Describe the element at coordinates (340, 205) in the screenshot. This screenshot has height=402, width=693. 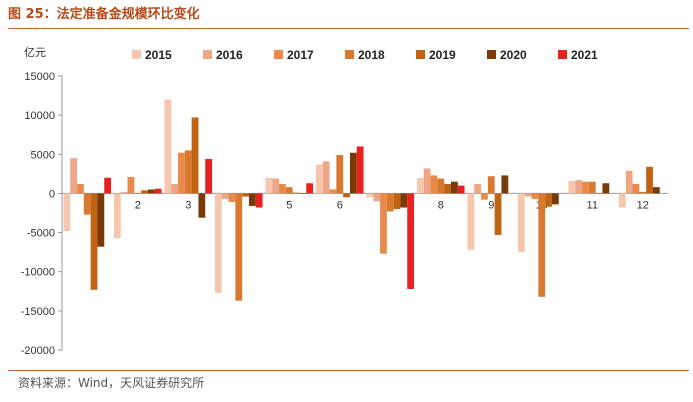
I see `x-tick-label: 6` at that location.